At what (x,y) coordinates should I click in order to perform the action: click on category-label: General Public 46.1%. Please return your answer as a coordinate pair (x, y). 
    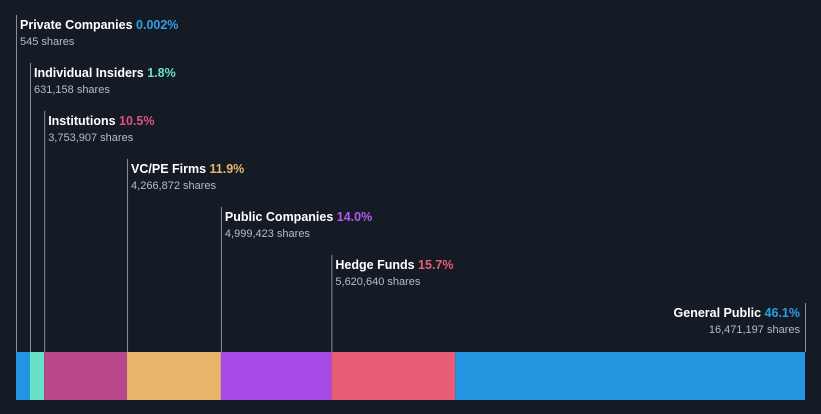
    Looking at the image, I should click on (737, 313).